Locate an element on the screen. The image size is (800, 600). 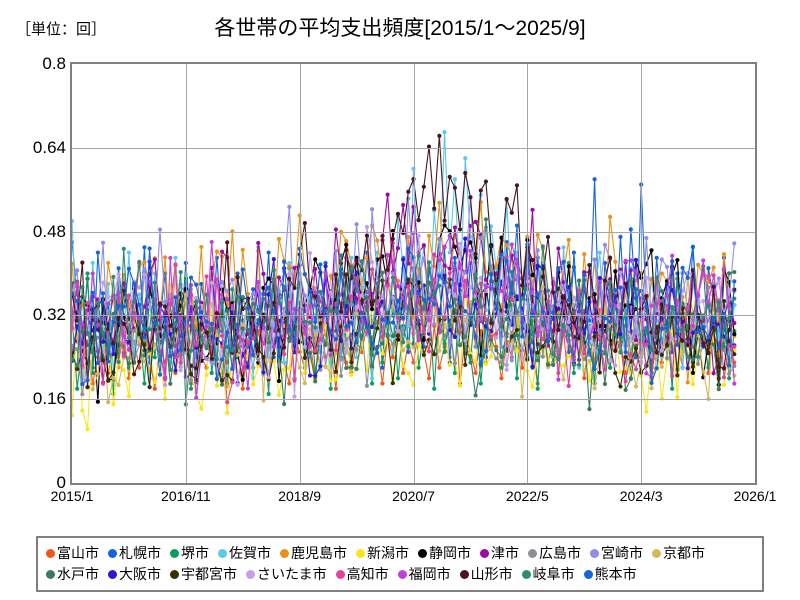
legend-item-山形市: 山形市 is located at coordinates (486, 574).